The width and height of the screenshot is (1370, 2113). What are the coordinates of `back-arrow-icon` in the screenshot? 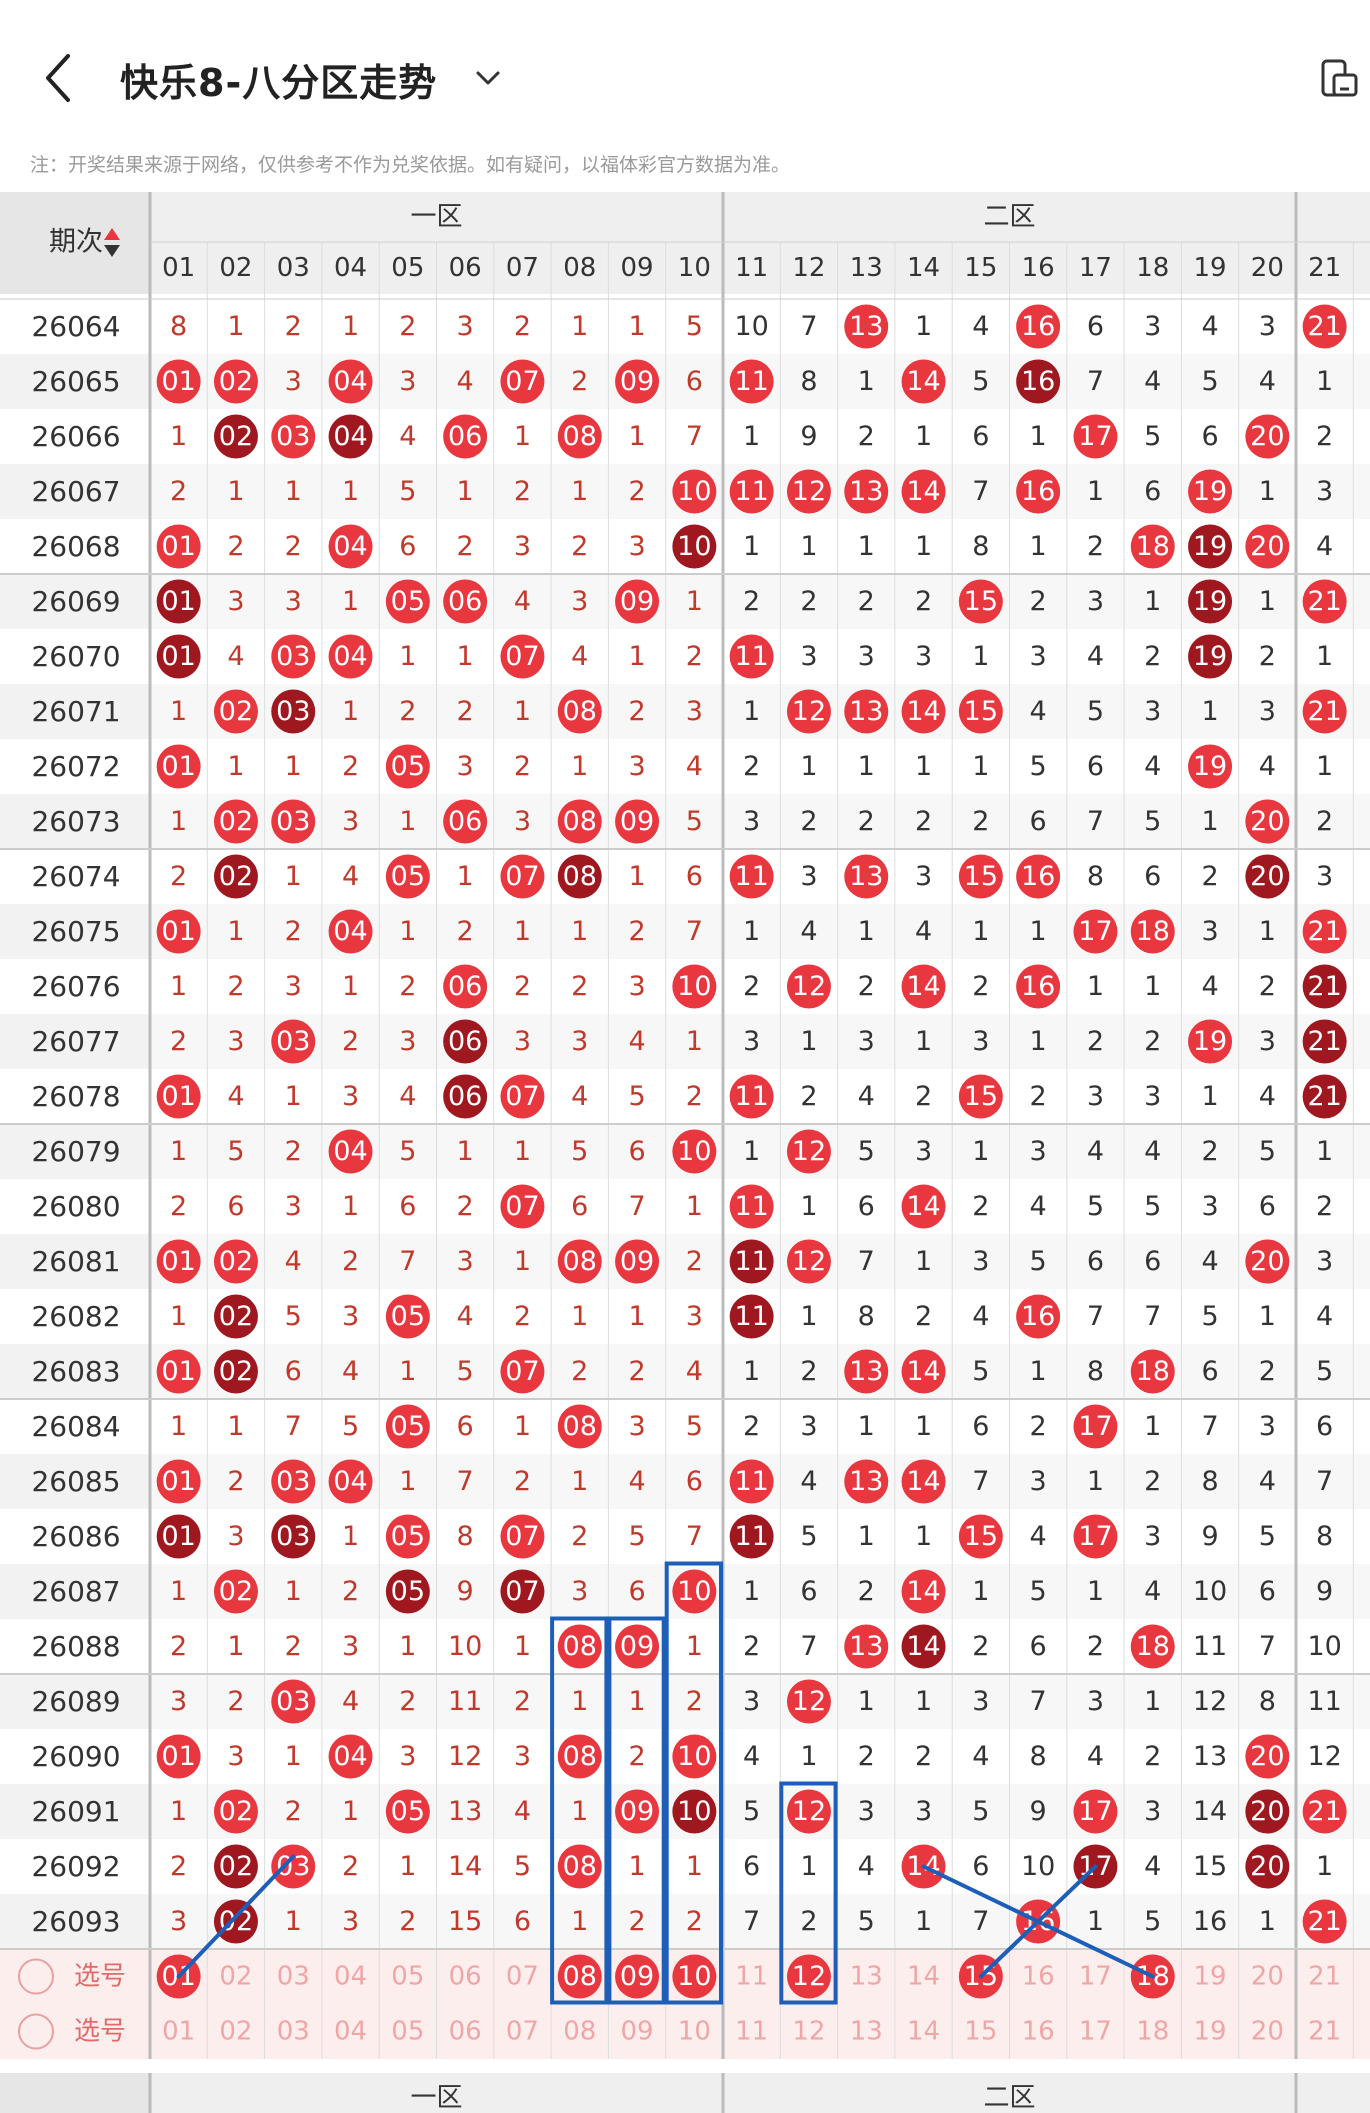 It's located at (60, 78).